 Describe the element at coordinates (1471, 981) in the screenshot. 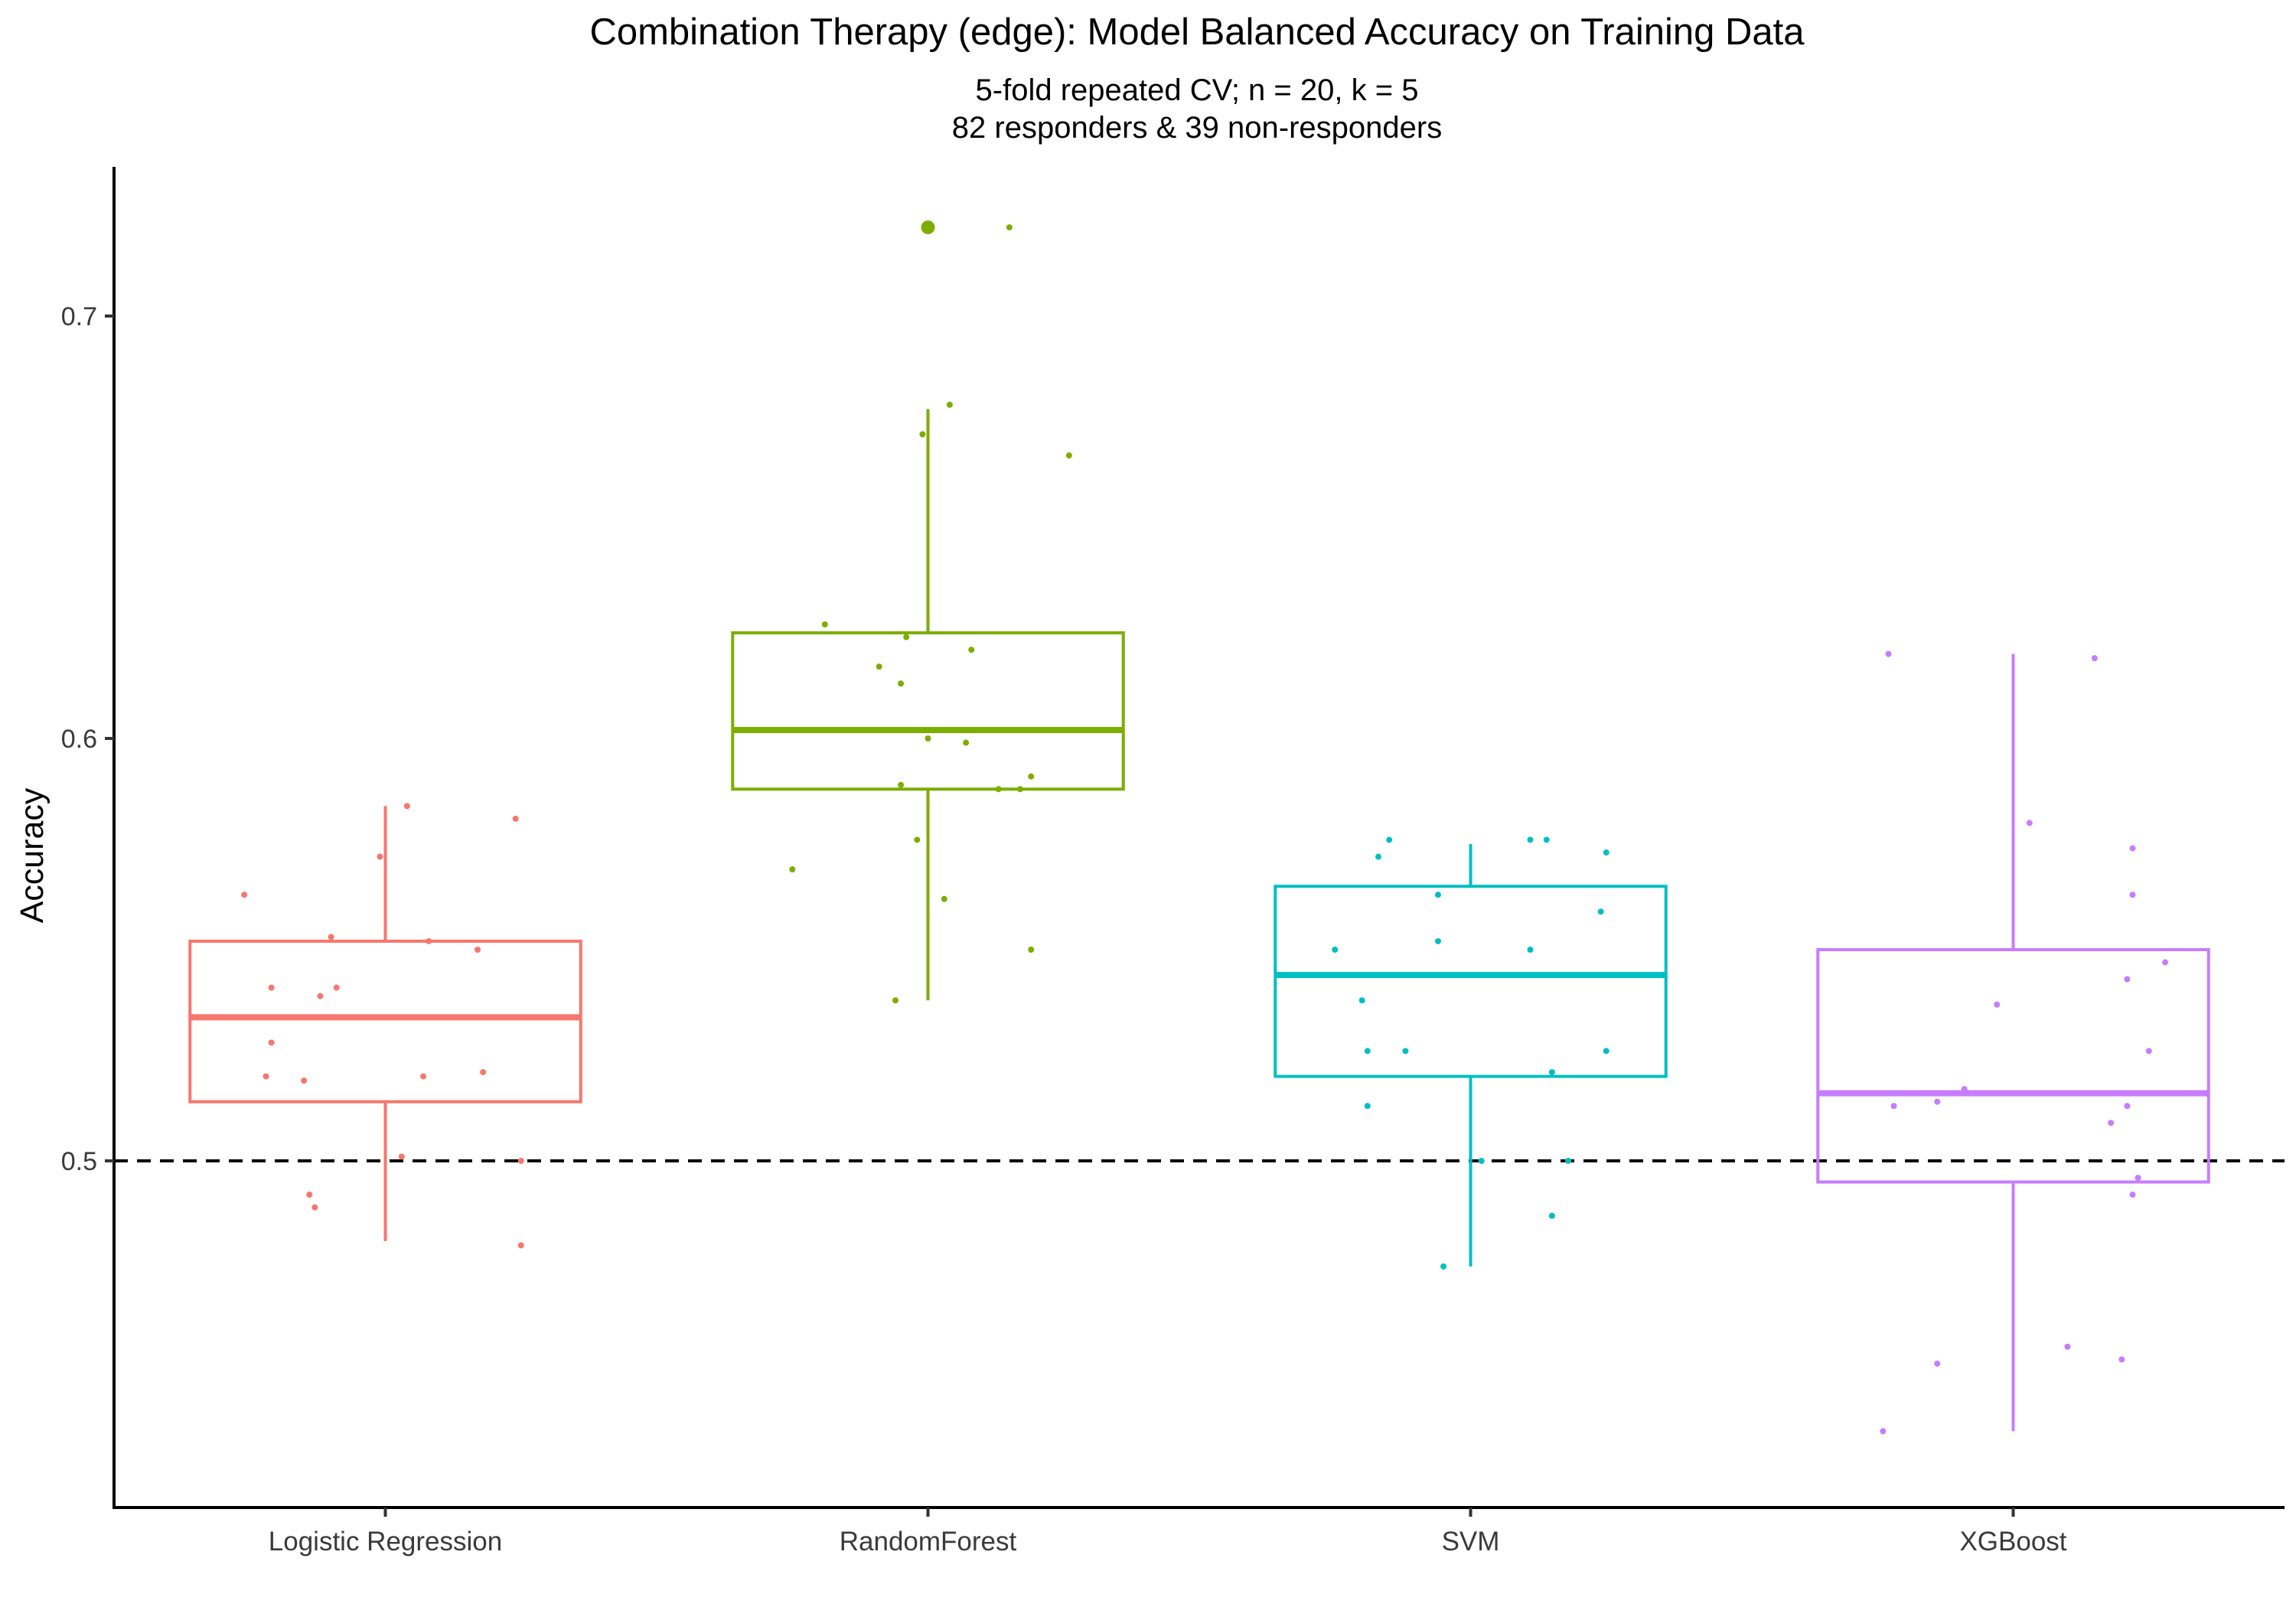

I see `box-svm` at that location.